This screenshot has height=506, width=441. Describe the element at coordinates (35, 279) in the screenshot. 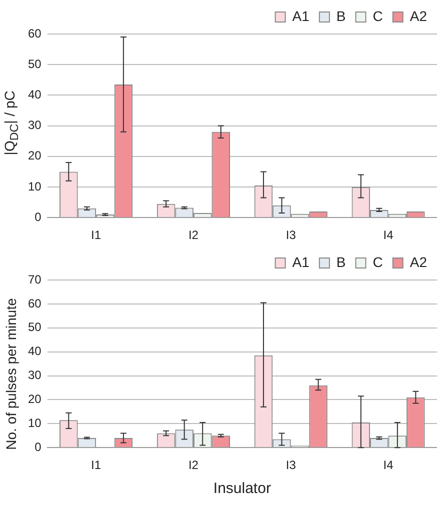

I see `y-tick-label: 70` at that location.